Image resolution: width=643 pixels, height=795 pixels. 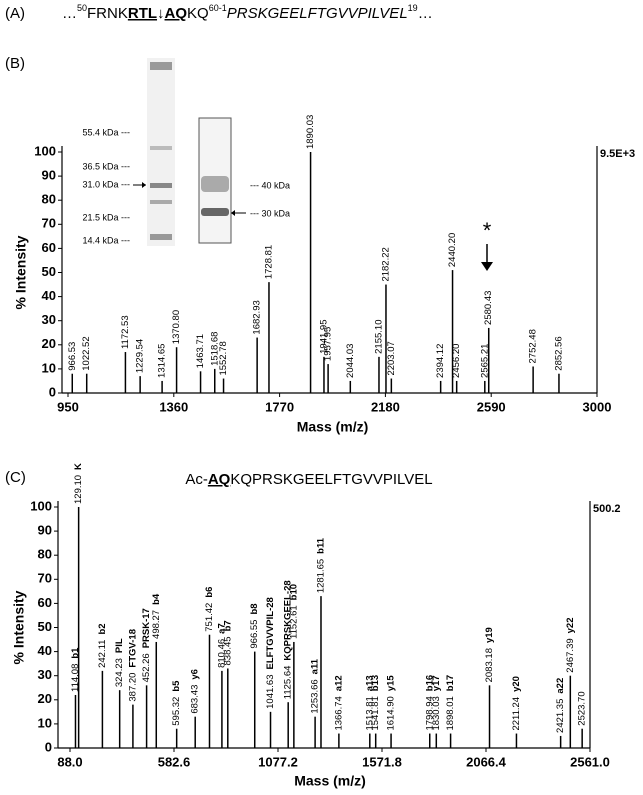 I want to click on peak-label: 1463.71, so click(x=200, y=351).